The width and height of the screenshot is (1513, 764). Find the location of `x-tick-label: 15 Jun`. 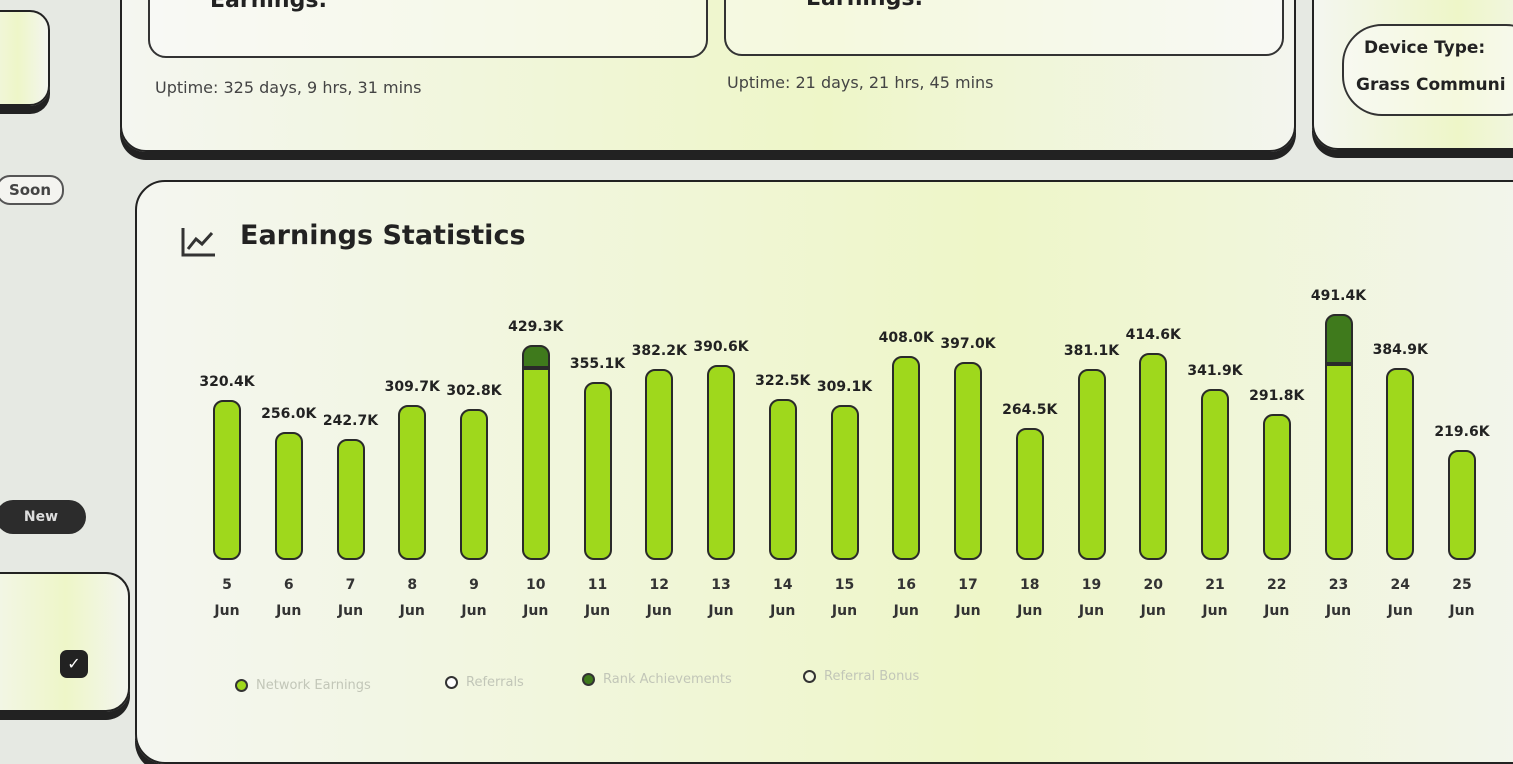

x-tick-label: 15 Jun is located at coordinates (844, 598).